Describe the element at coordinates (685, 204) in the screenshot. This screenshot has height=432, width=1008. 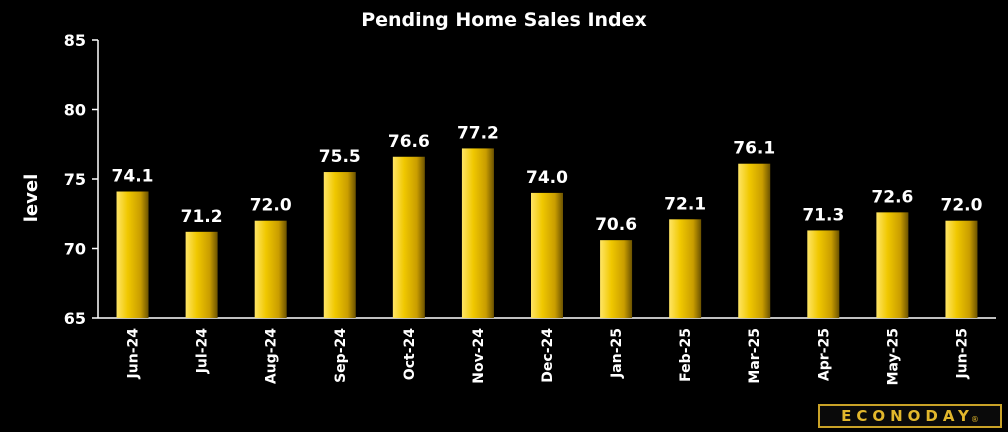
I see `data-label: 72.1` at that location.